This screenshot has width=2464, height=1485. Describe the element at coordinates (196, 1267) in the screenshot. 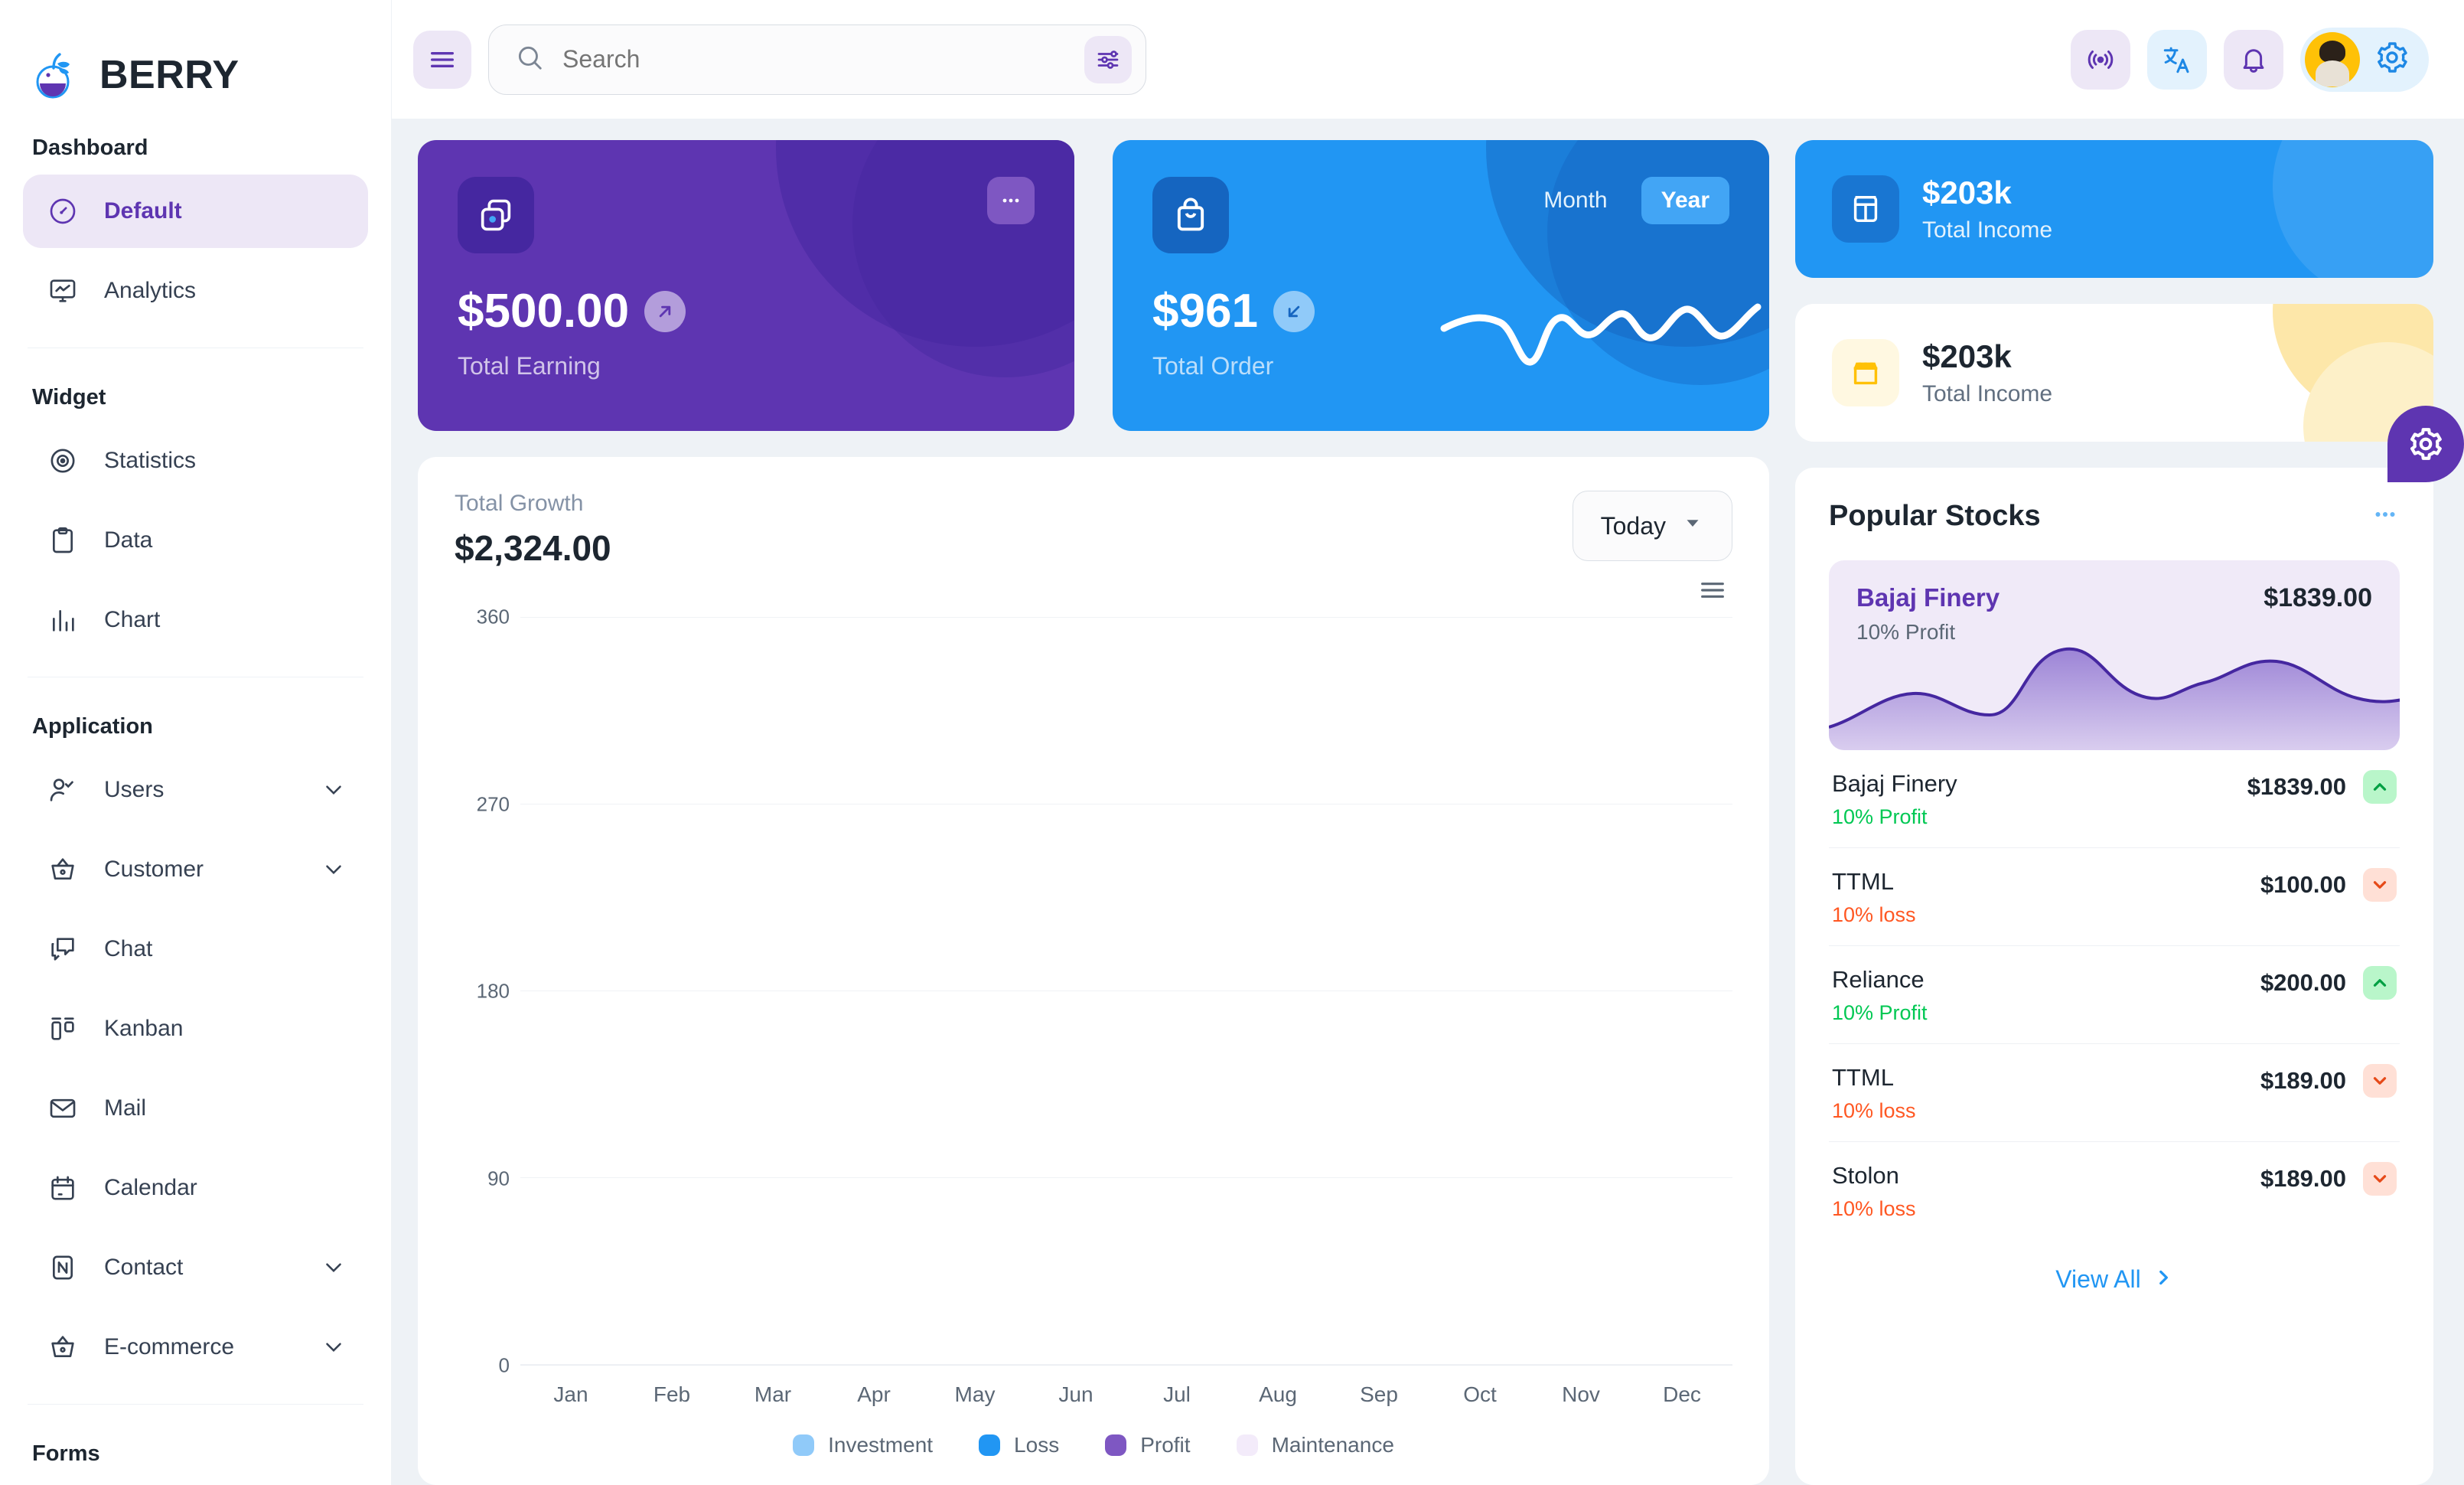

I see `sidebar-item-contact: Contact` at that location.